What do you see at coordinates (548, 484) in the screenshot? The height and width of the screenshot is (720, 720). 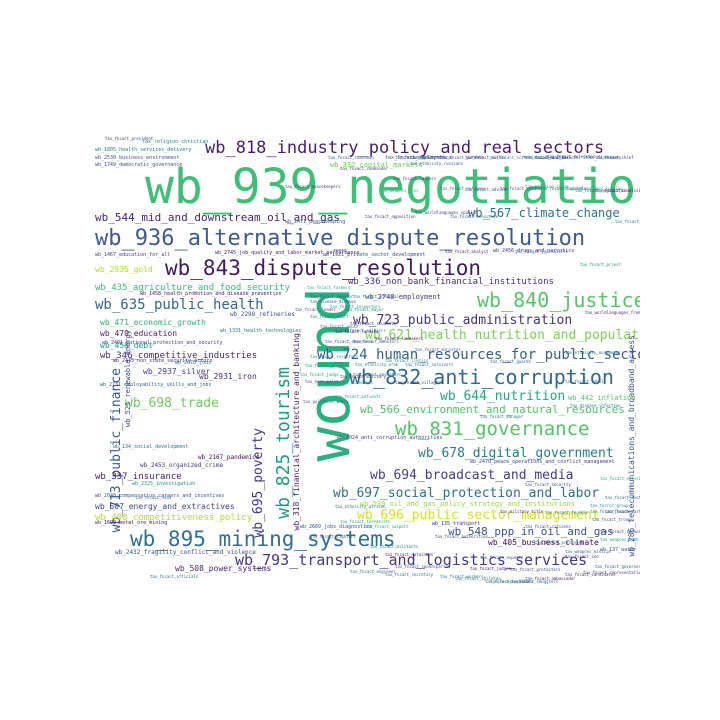 I see `word: tax_fncact_security` at bounding box center [548, 484].